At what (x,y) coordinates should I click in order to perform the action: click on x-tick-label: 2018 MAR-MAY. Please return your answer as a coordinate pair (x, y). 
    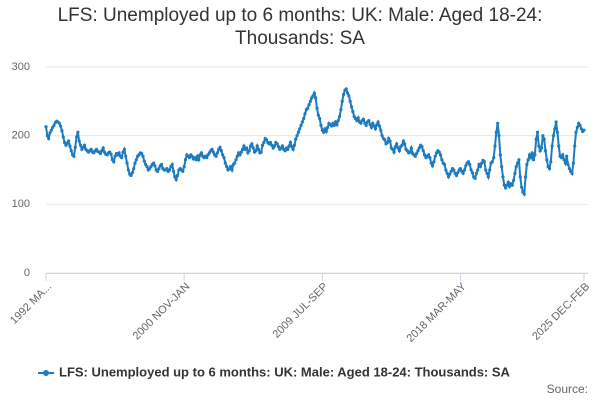
    Looking at the image, I should click on (437, 312).